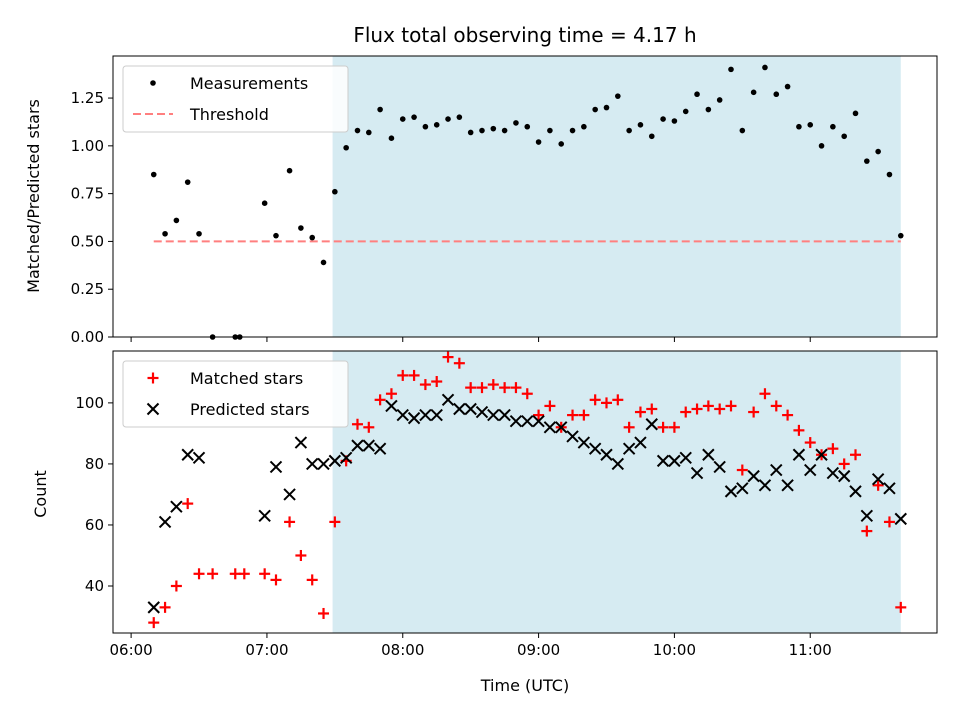 The width and height of the screenshot is (960, 720). Describe the element at coordinates (87, 98) in the screenshot. I see `y-tick-label: 1.25` at that location.